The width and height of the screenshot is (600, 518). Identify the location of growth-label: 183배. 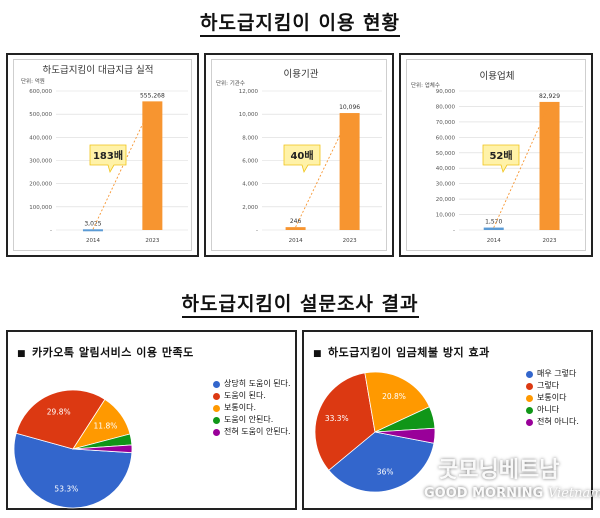
(108, 155).